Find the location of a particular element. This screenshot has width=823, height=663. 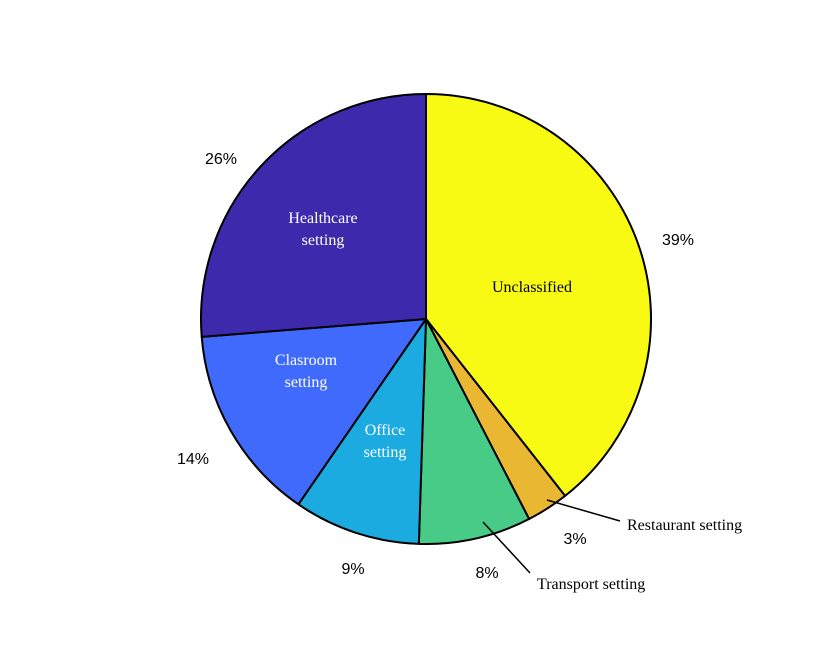

pie-slice-healthcare-setting is located at coordinates (313, 215).